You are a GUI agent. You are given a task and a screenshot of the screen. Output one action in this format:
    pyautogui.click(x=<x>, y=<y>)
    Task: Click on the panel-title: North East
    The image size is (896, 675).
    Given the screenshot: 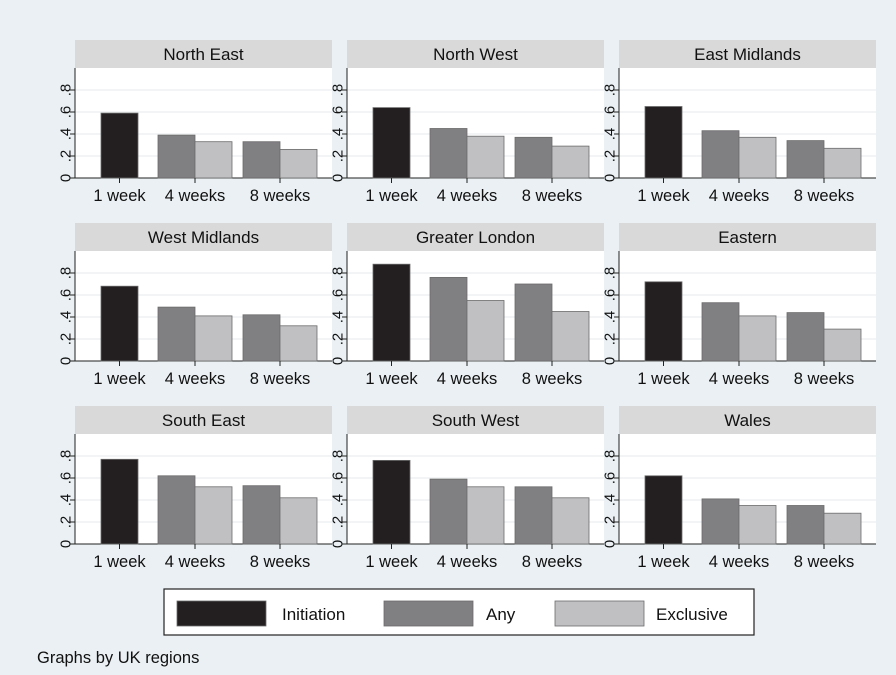 What is the action you would take?
    pyautogui.click(x=203, y=54)
    